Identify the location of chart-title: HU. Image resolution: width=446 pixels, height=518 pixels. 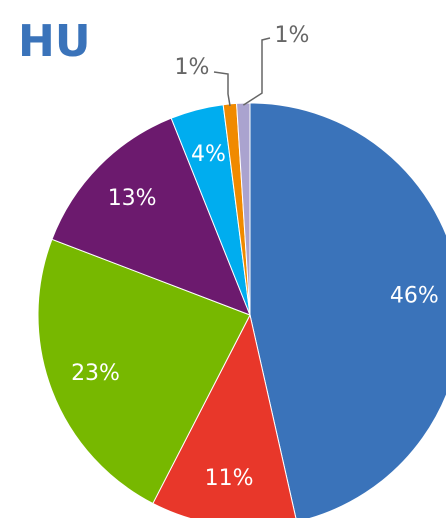
(54, 41).